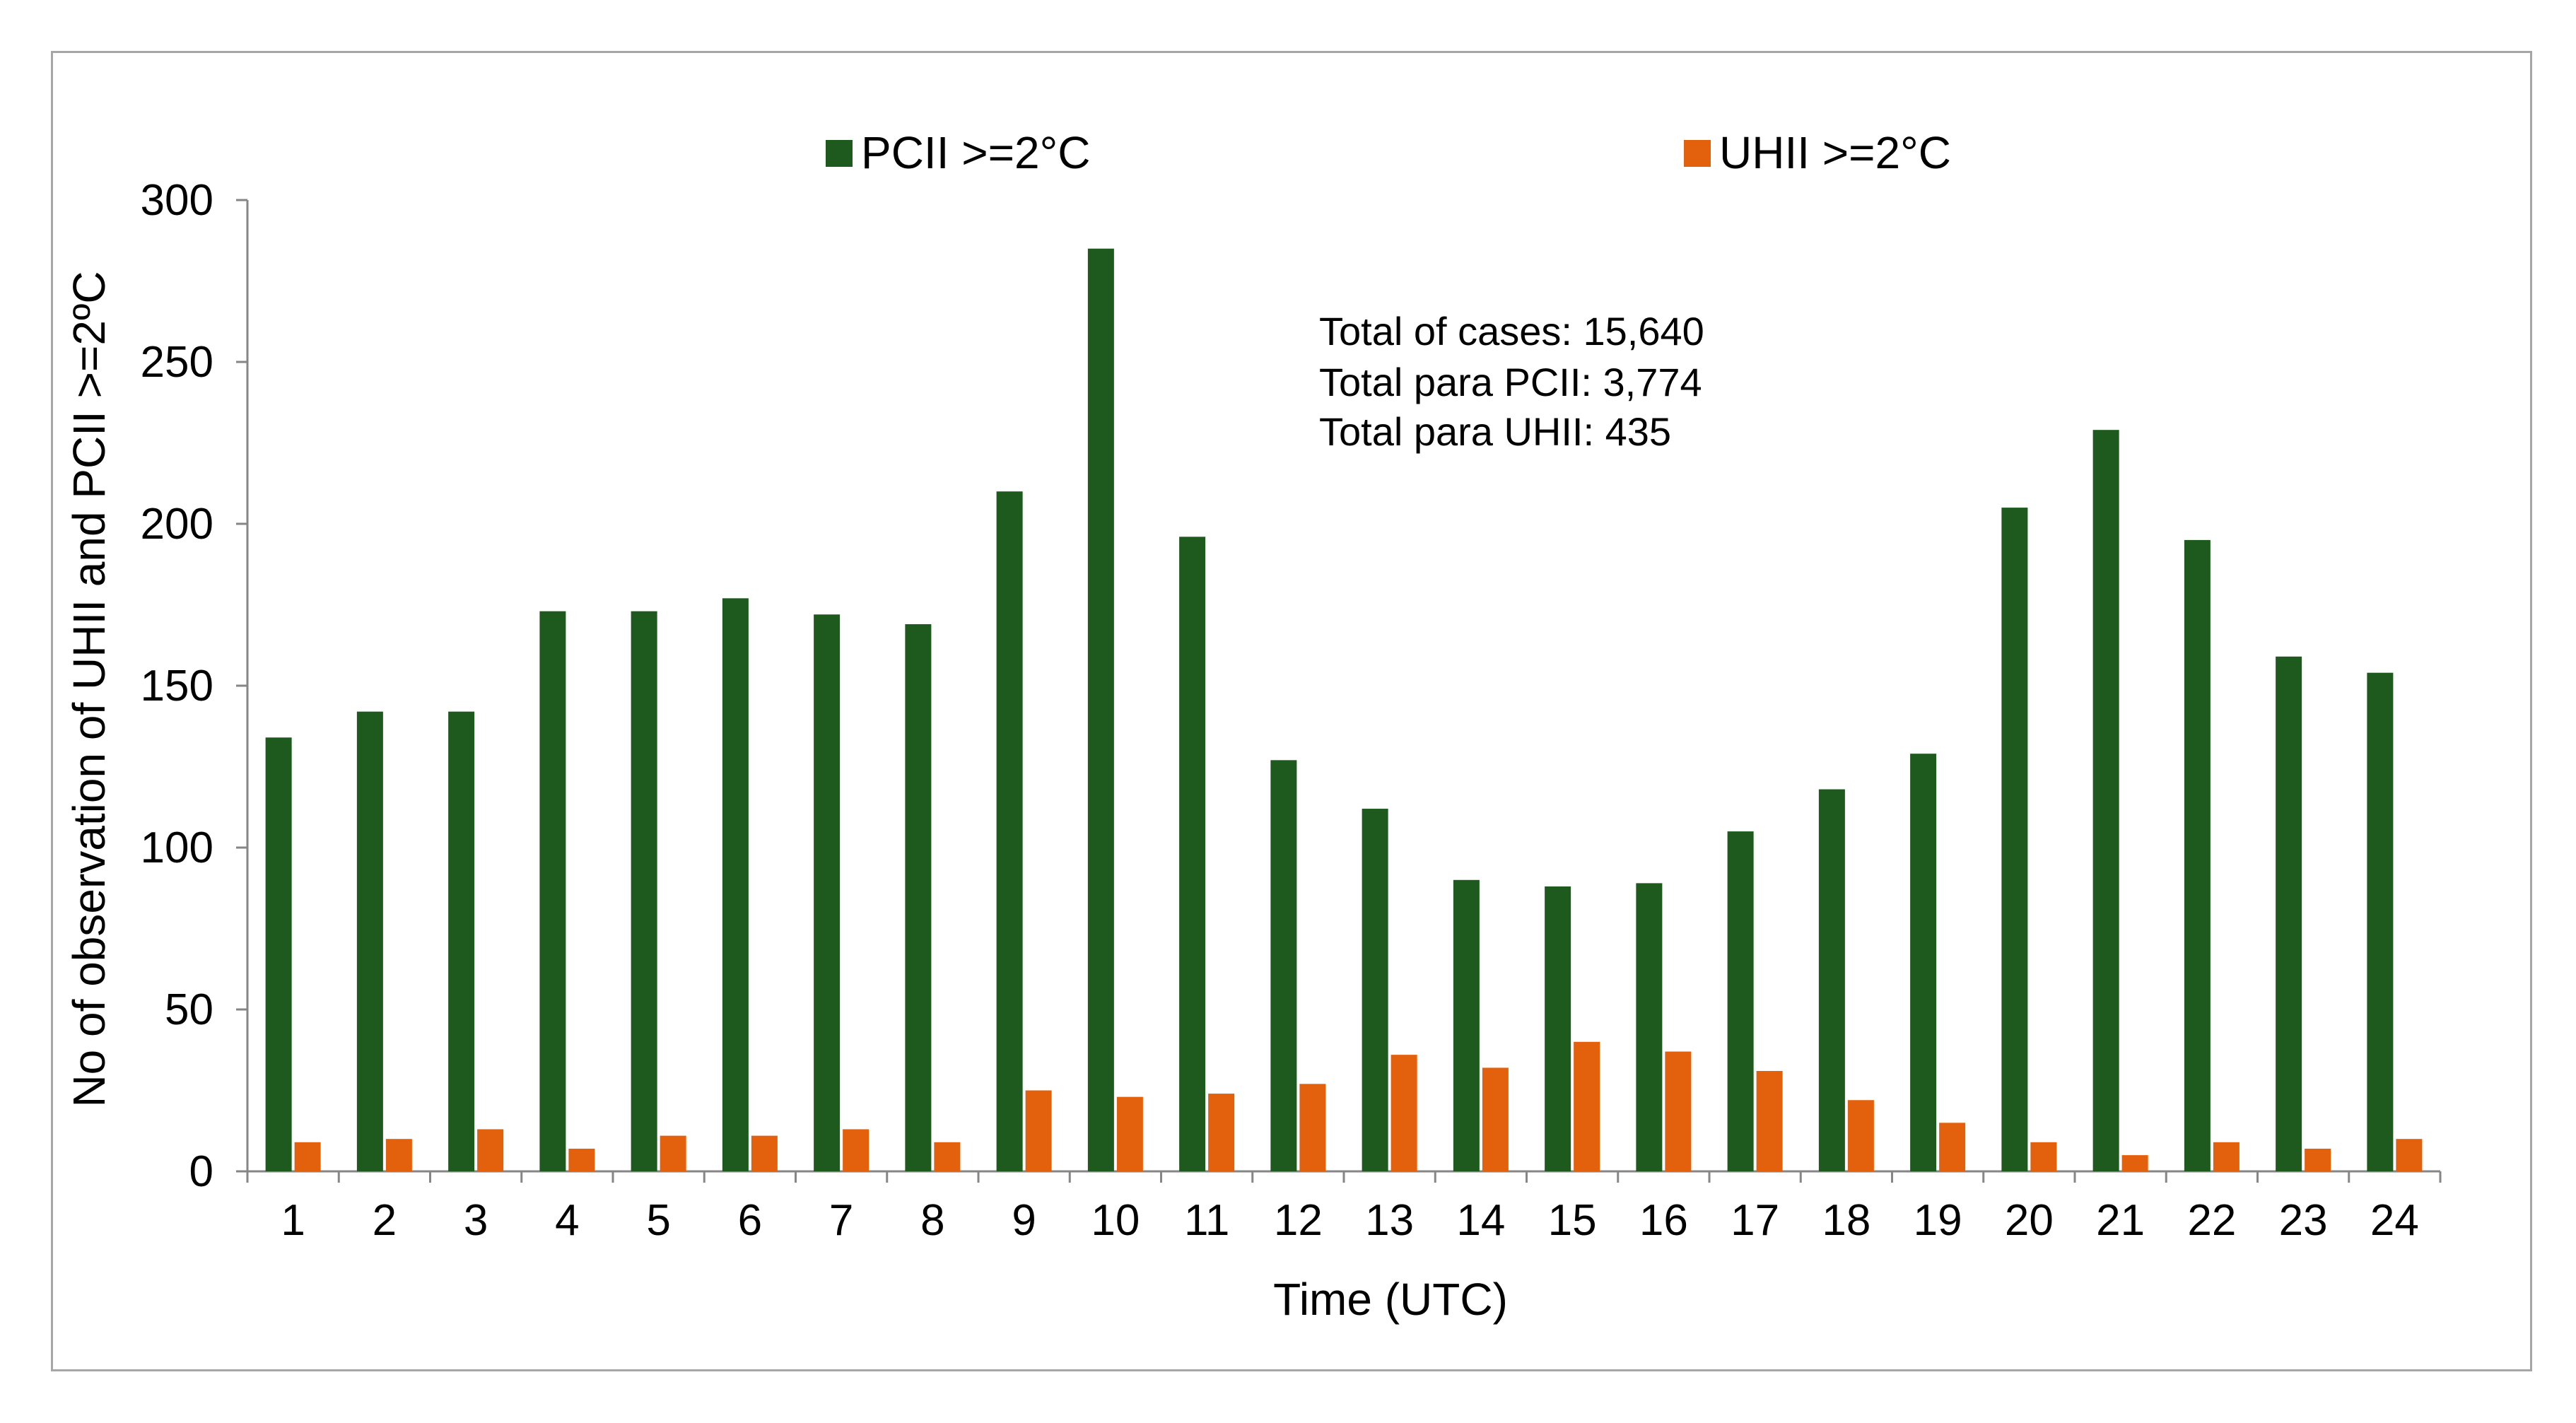 The width and height of the screenshot is (2576, 1423). Describe the element at coordinates (1846, 1220) in the screenshot. I see `x-tick-label: 18` at that location.